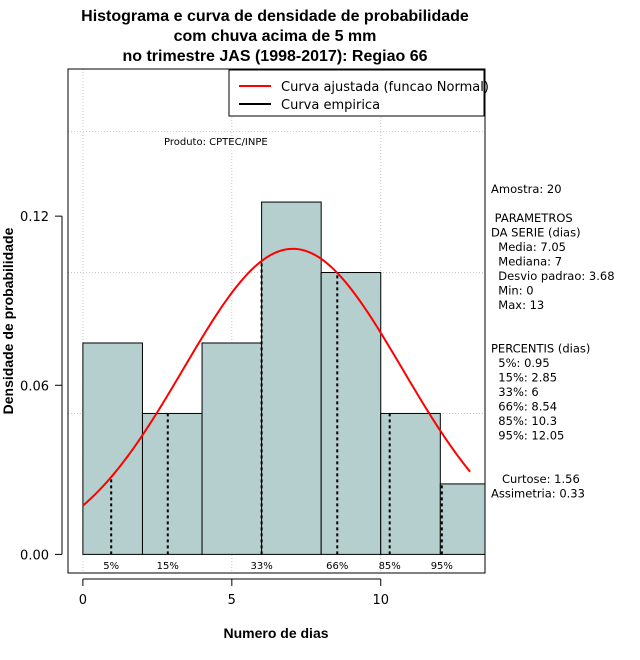 Image resolution: width=640 pixels, height=660 pixels. Describe the element at coordinates (536, 233) in the screenshot. I see `stats-line: DA SERIE (dias)` at that location.